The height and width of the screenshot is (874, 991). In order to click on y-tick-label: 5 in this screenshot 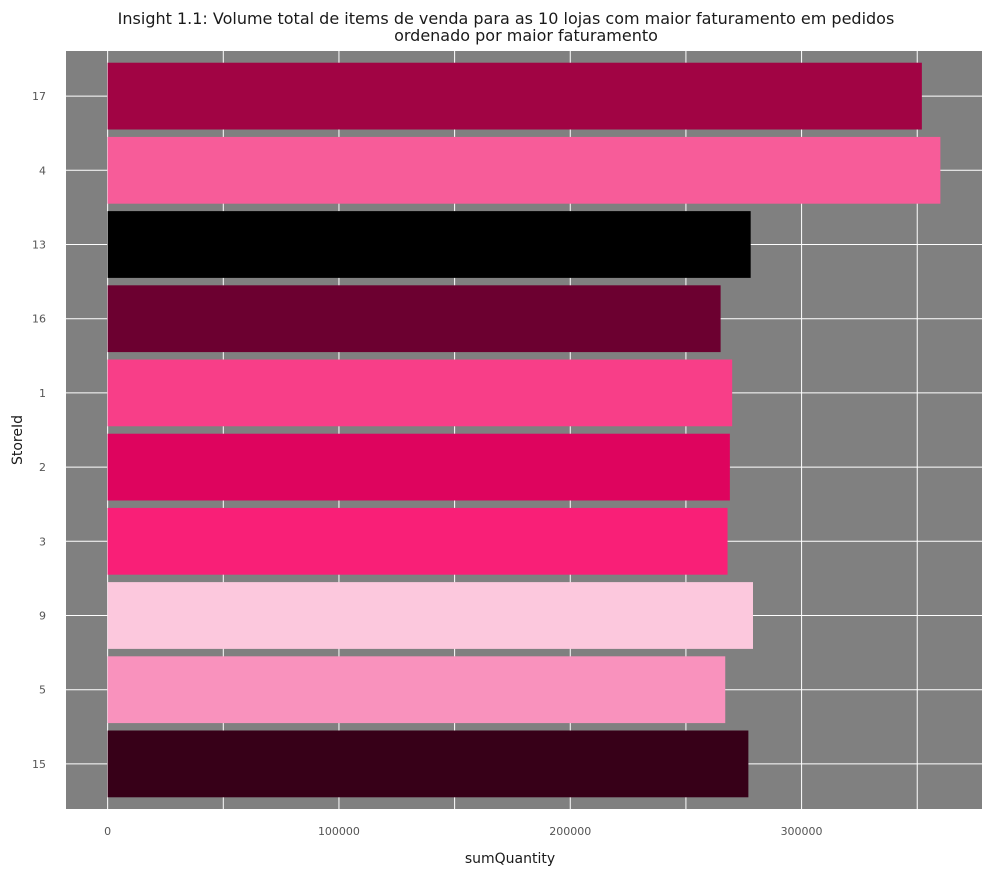, I will do `click(42, 690)`.